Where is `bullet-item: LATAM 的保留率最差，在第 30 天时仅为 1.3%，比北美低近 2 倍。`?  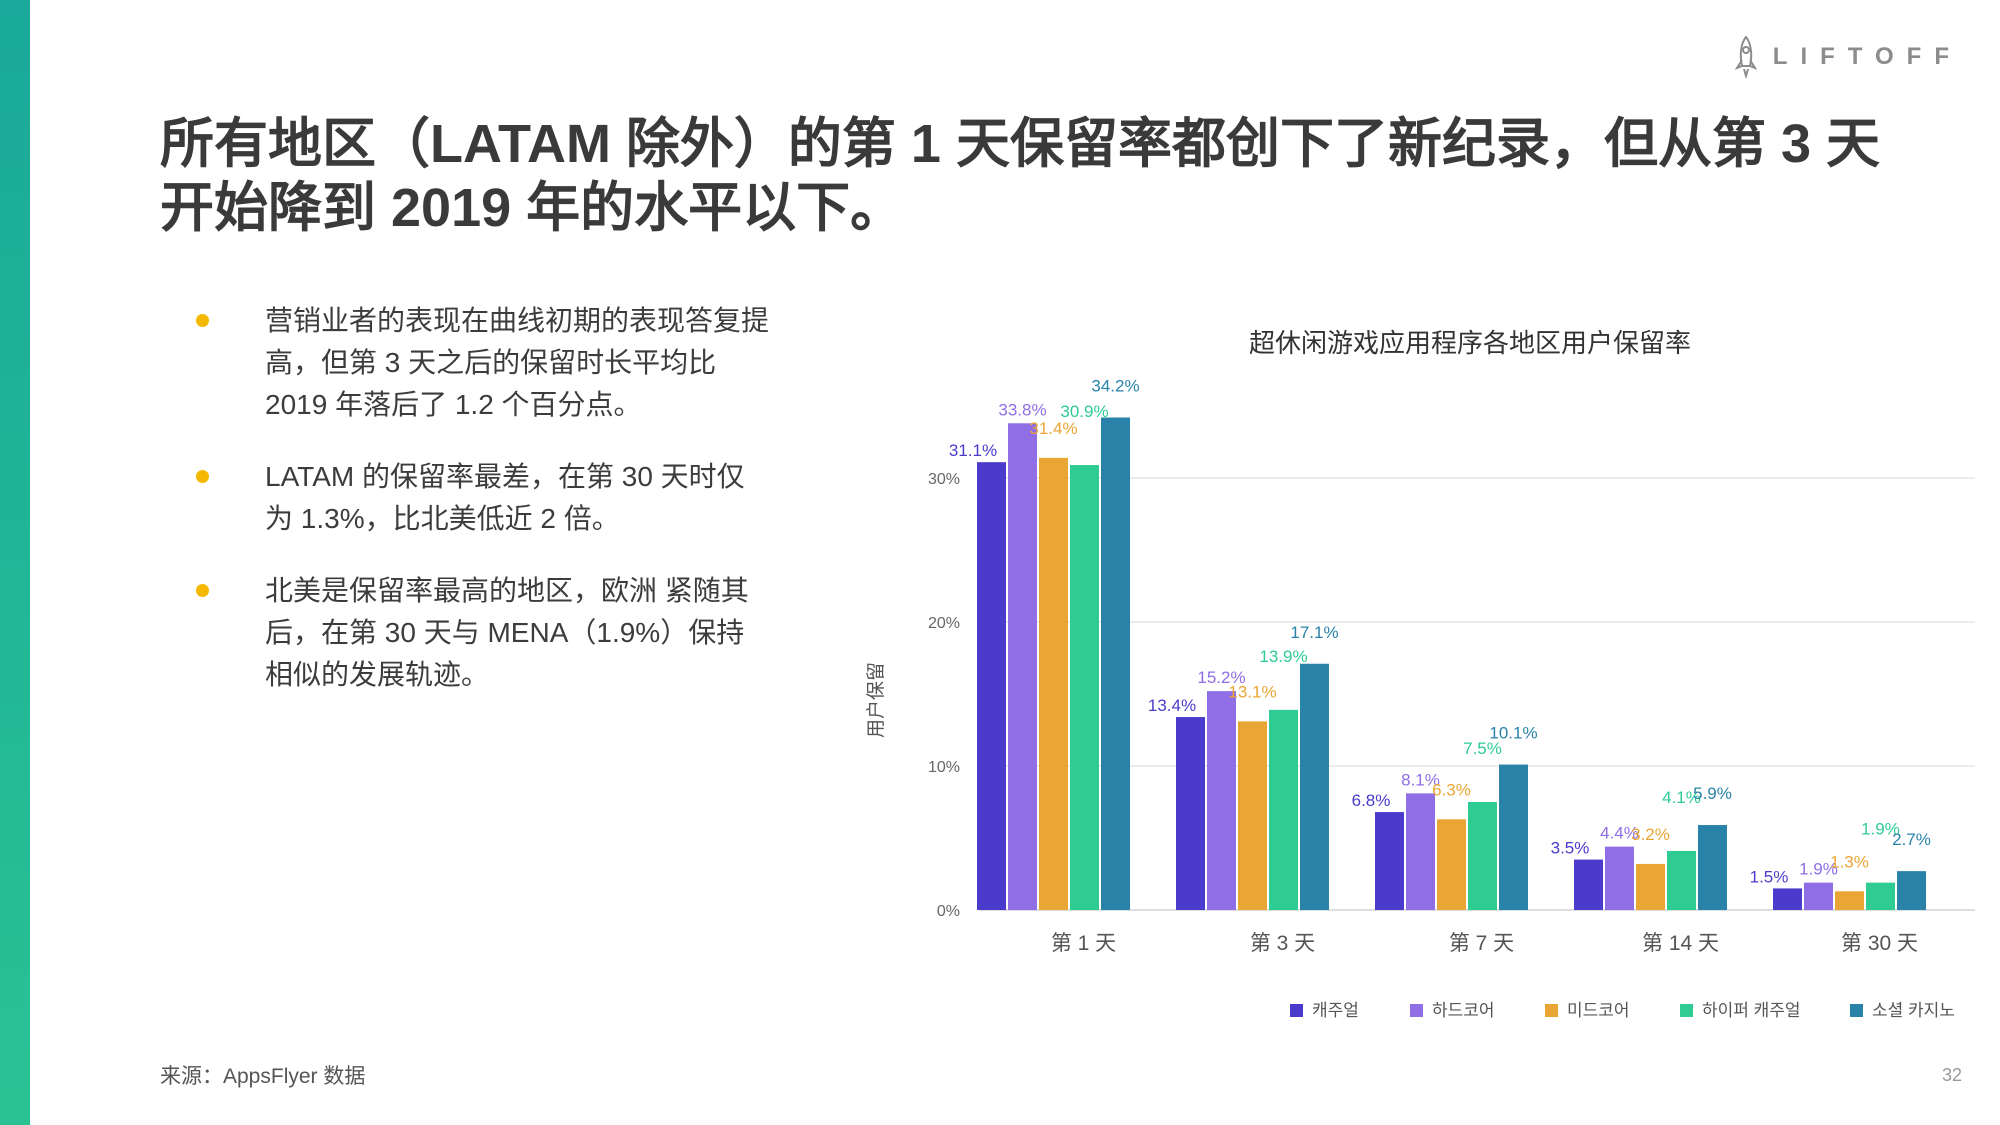 bullet-item: LATAM 的保留率最差，在第 30 天时仅为 1.3%，比北美低近 2 倍。 is located at coordinates (480, 498).